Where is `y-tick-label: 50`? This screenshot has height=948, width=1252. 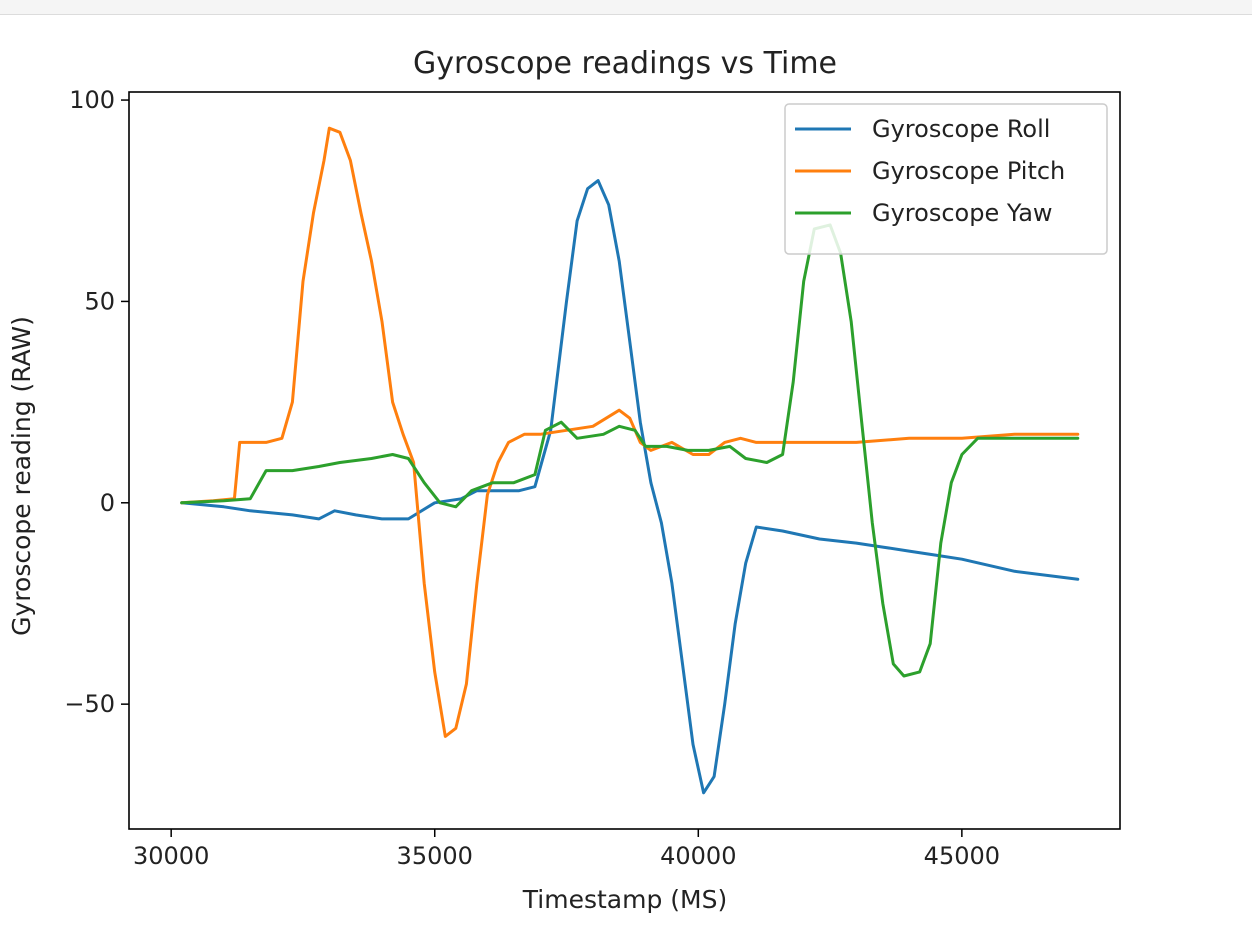
y-tick-label: 50 is located at coordinates (99, 301).